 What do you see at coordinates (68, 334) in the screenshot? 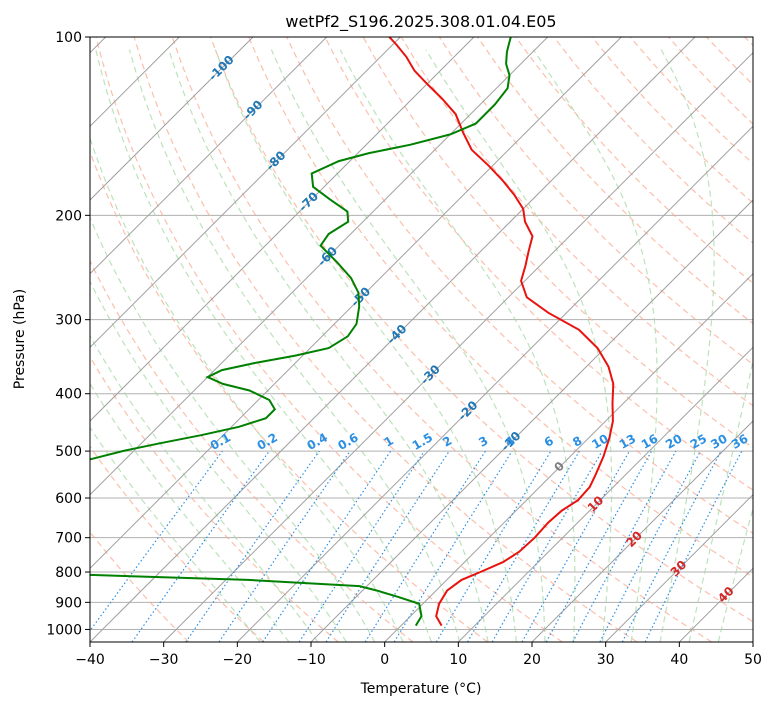
I see `y-axis: 1000 900 800 700 600 500 400 300 200 100` at bounding box center [68, 334].